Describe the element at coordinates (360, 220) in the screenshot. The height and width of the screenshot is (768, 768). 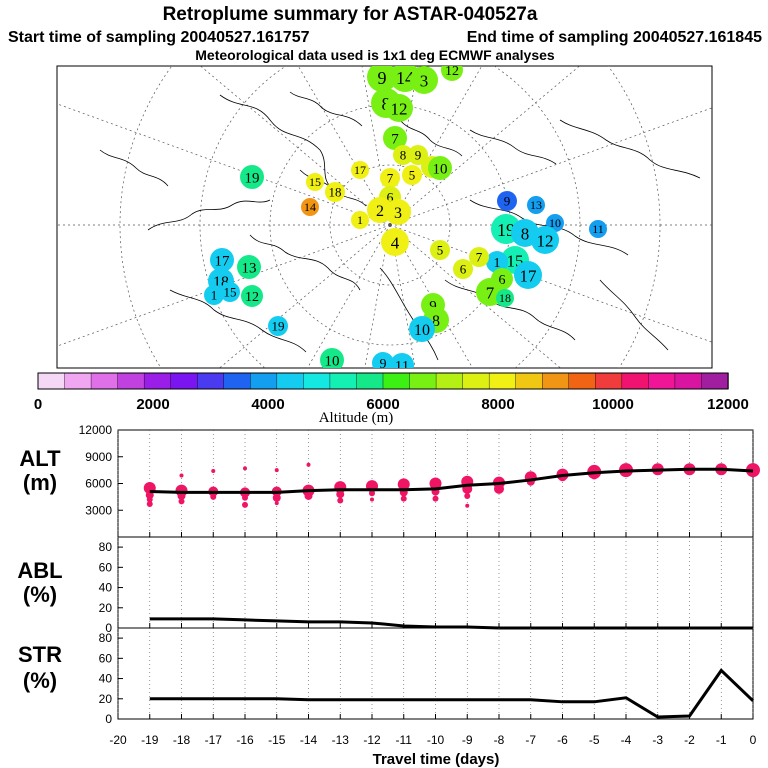
I see `map-marker-label: 1` at that location.